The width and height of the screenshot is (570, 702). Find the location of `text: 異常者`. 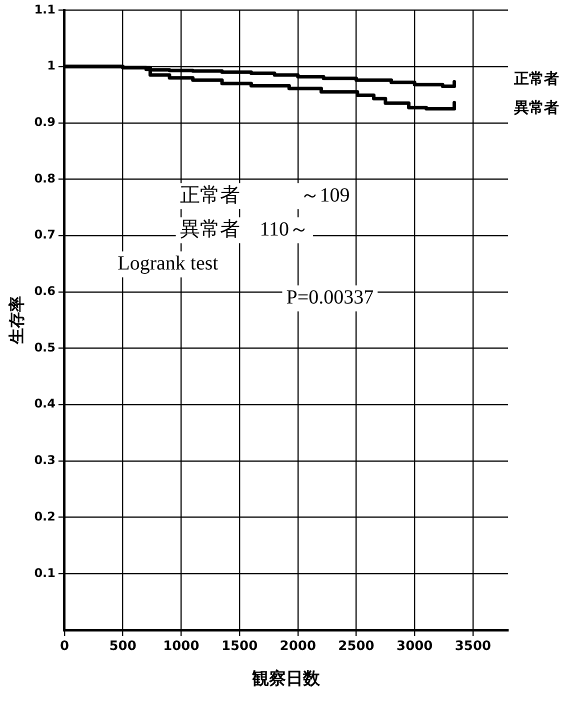

text: 異常者 is located at coordinates (536, 107).